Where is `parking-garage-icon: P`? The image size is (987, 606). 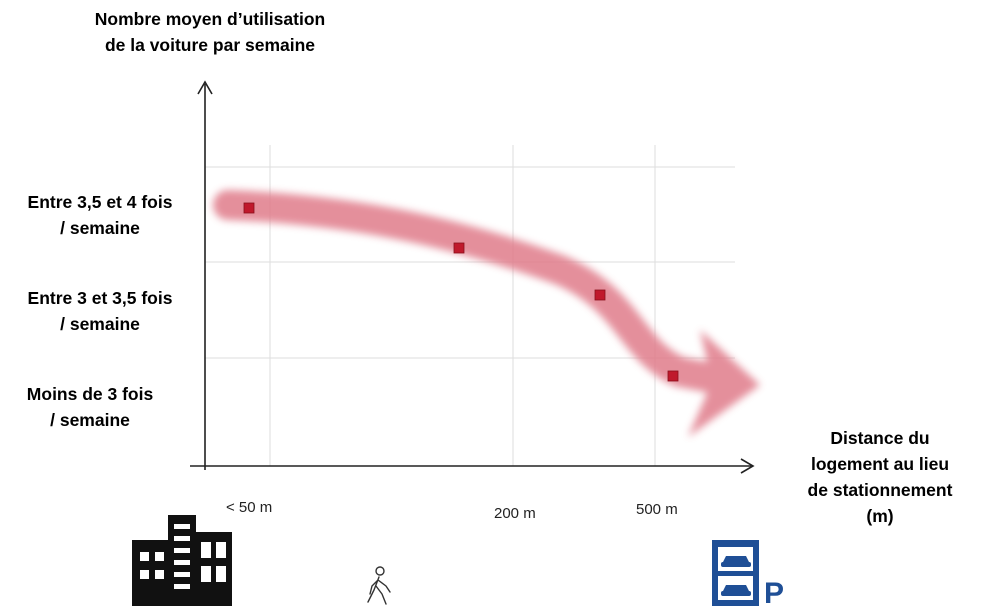
parking-garage-icon: P is located at coordinates (748, 573).